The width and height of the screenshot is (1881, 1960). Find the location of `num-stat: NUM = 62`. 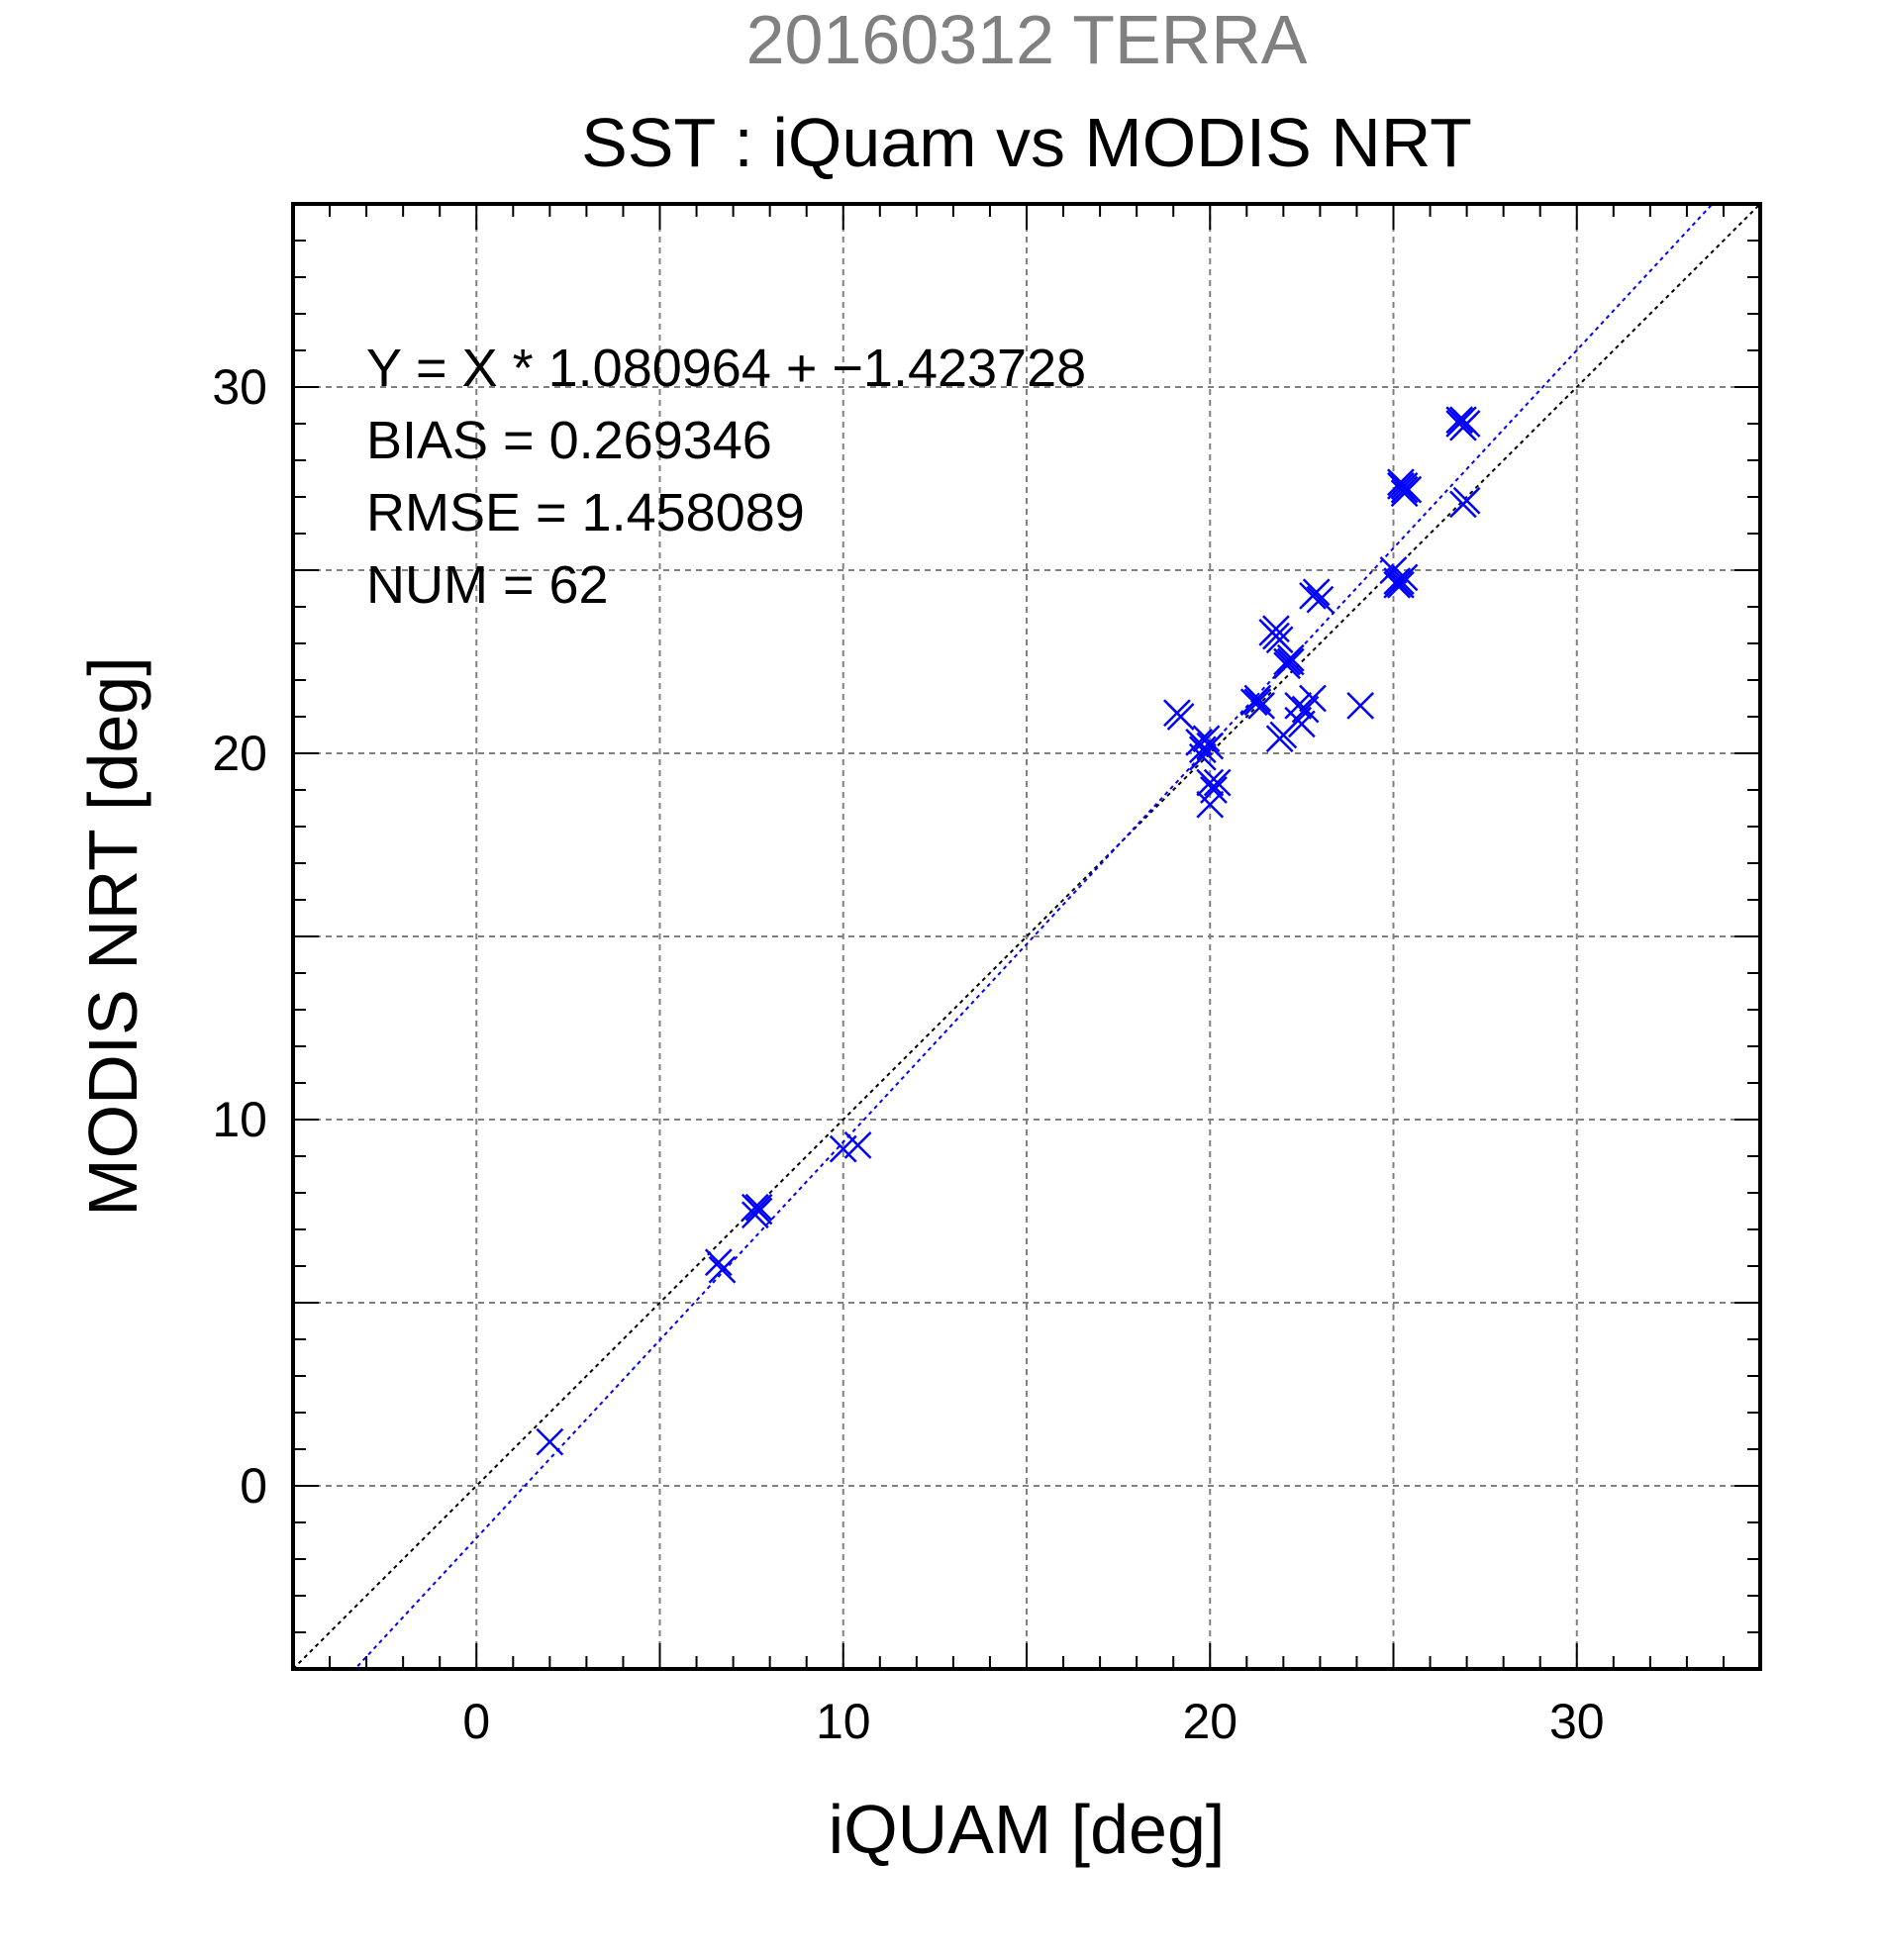

num-stat: NUM = 62 is located at coordinates (487, 585).